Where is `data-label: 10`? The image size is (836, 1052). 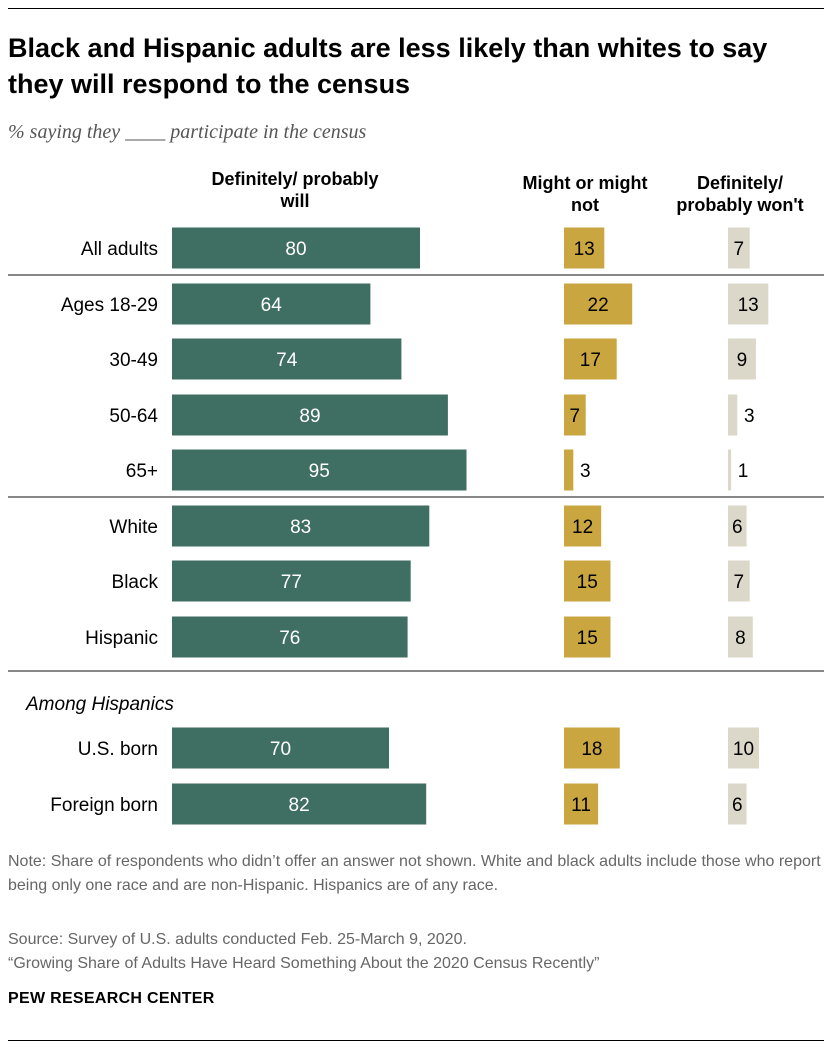 data-label: 10 is located at coordinates (743, 749).